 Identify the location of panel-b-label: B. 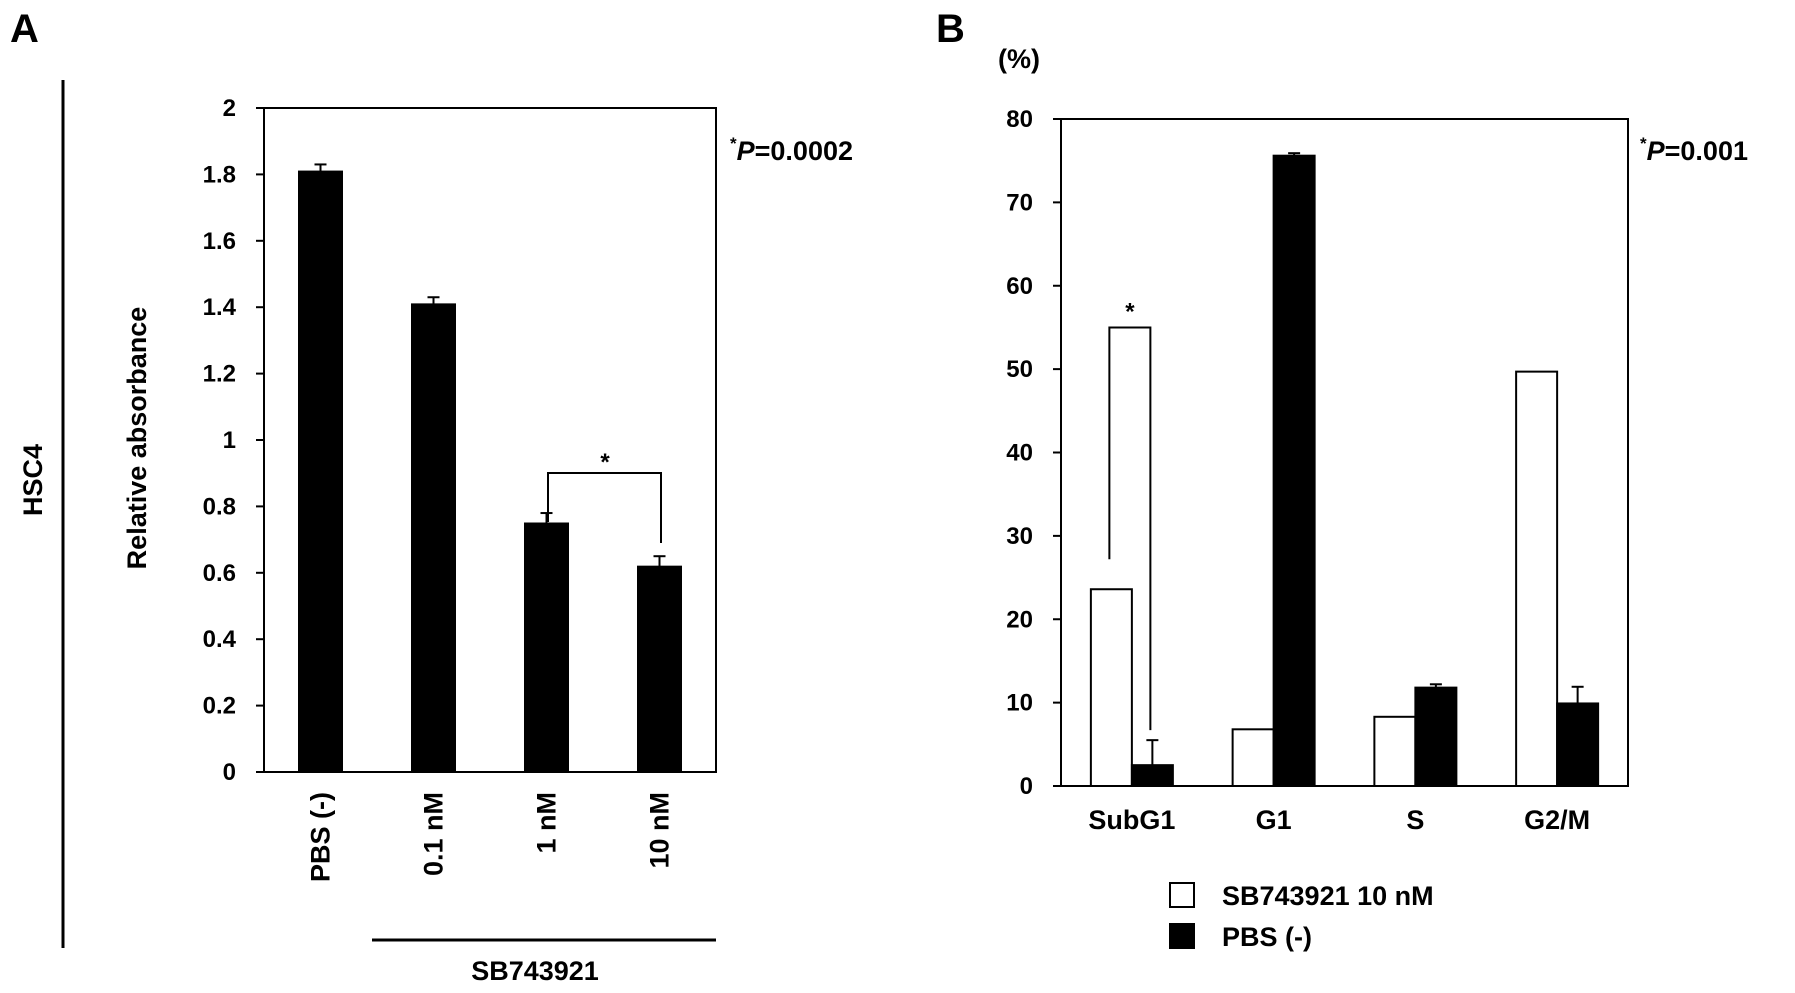
(950, 29).